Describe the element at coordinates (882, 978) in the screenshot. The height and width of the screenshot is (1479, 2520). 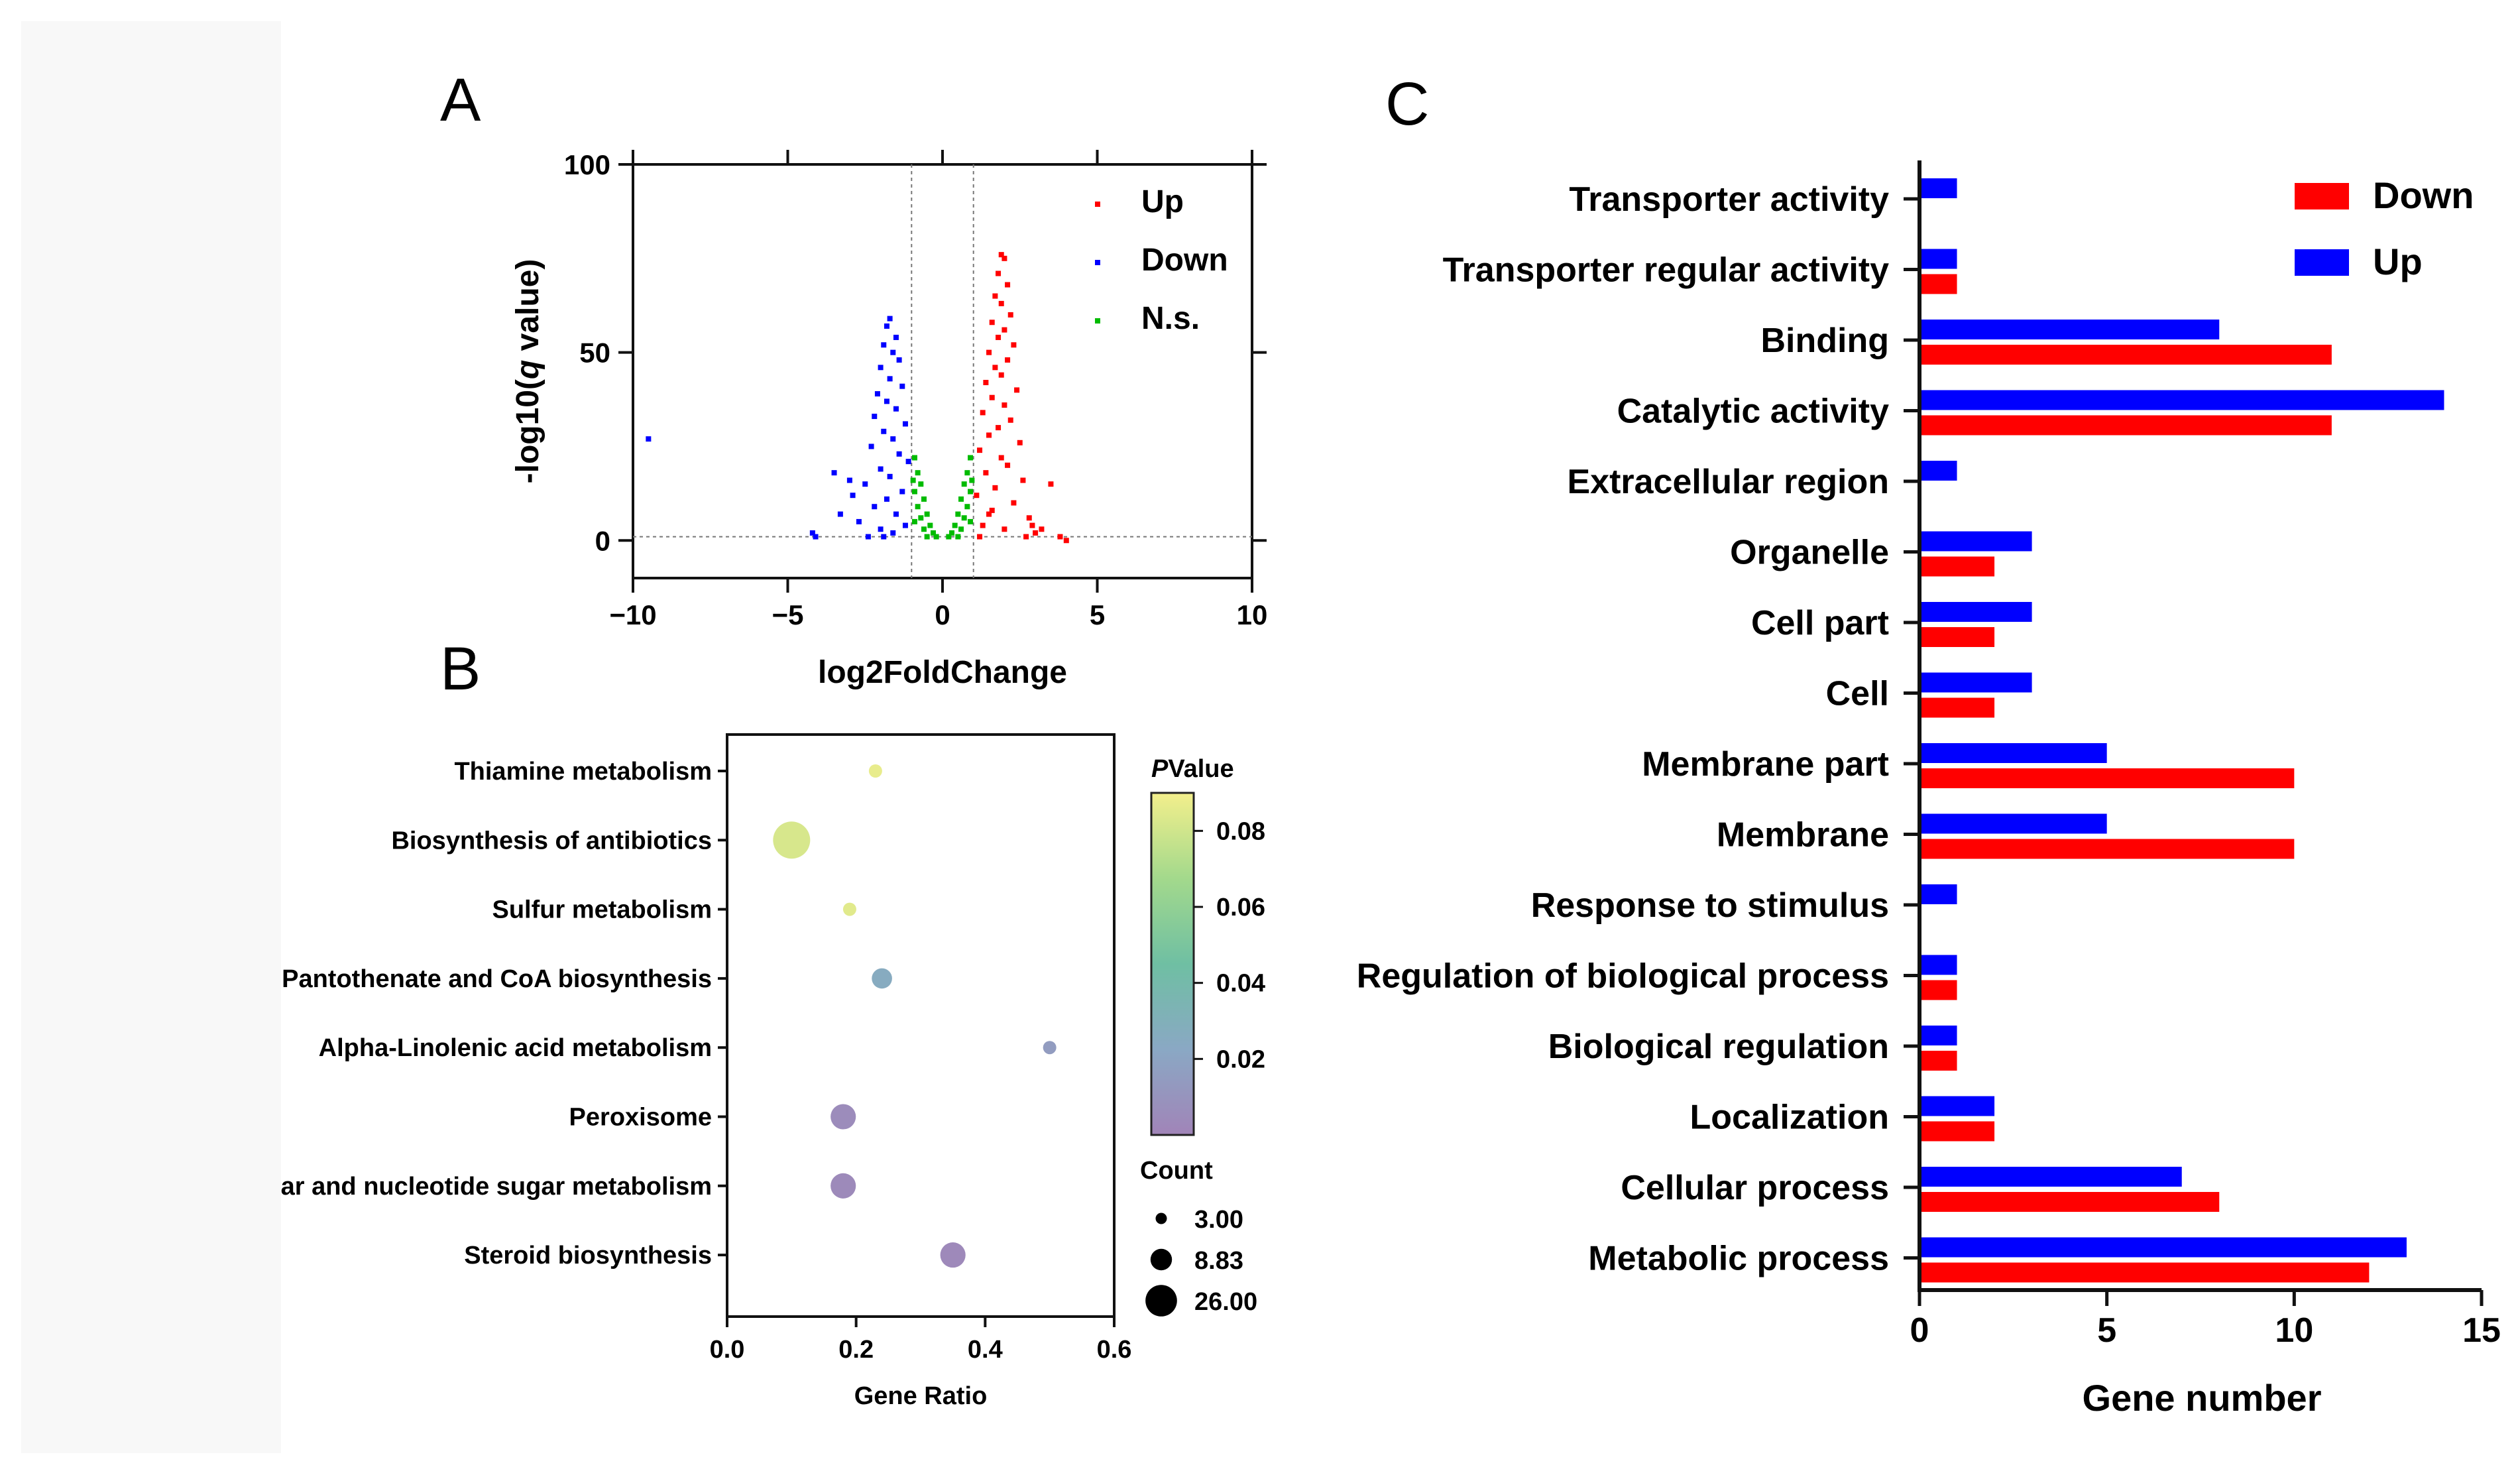
I see `bubble-pantothenate-and-coa-biosynthesis` at that location.